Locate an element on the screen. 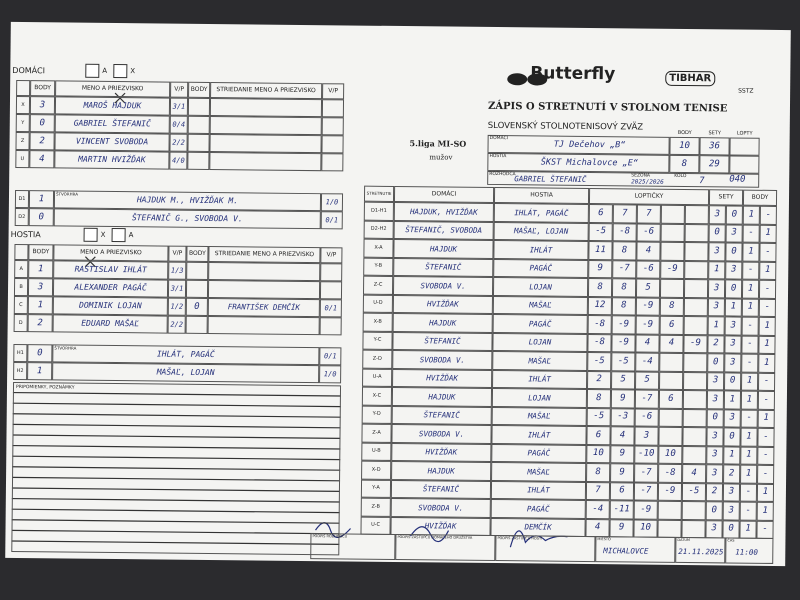 The height and width of the screenshot is (600, 800). set-score: 5 is located at coordinates (647, 380).